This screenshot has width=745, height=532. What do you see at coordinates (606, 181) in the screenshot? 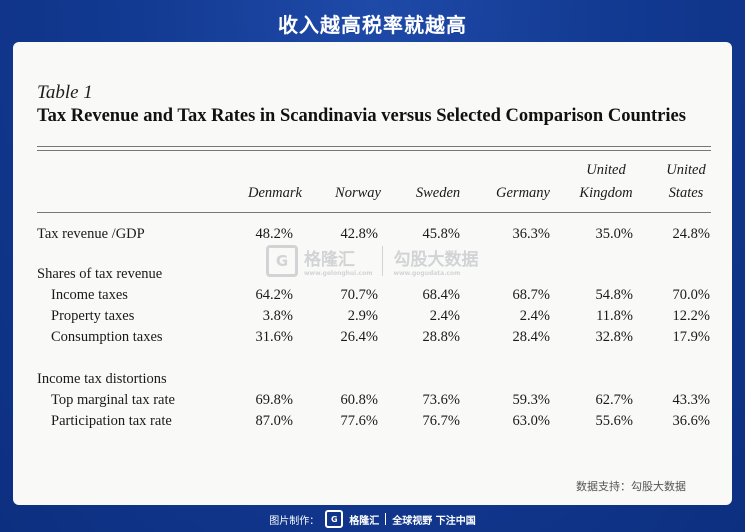
I see `column-header: United Kingdom` at bounding box center [606, 181].